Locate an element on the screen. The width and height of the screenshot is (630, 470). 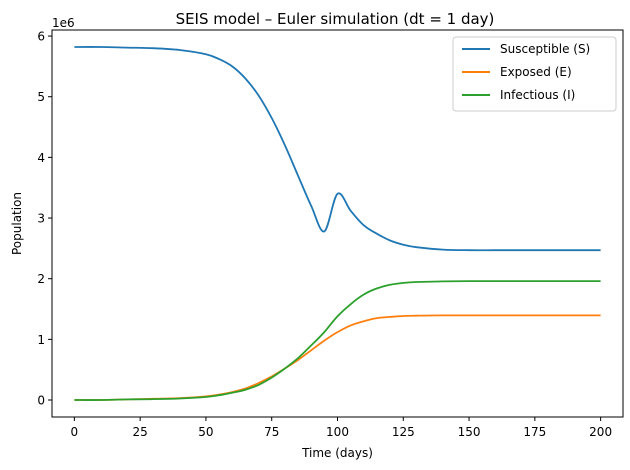
legend-label-exposed: Exposed (E) is located at coordinates (536, 72).